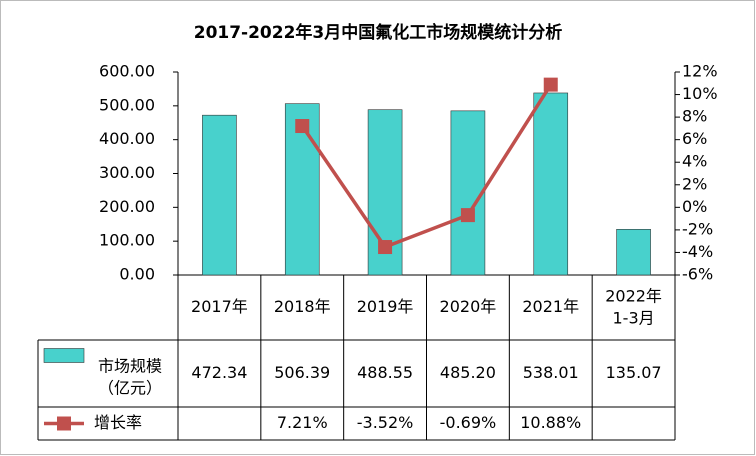 The width and height of the screenshot is (756, 456). What do you see at coordinates (468, 422) in the screenshot?
I see `table-value: -0.69%` at bounding box center [468, 422].